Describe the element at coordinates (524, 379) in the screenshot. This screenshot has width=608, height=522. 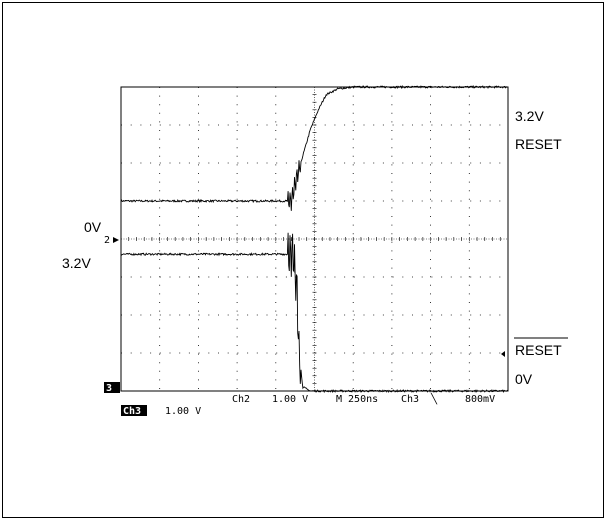
I see `right-label-0v: 0V` at that location.